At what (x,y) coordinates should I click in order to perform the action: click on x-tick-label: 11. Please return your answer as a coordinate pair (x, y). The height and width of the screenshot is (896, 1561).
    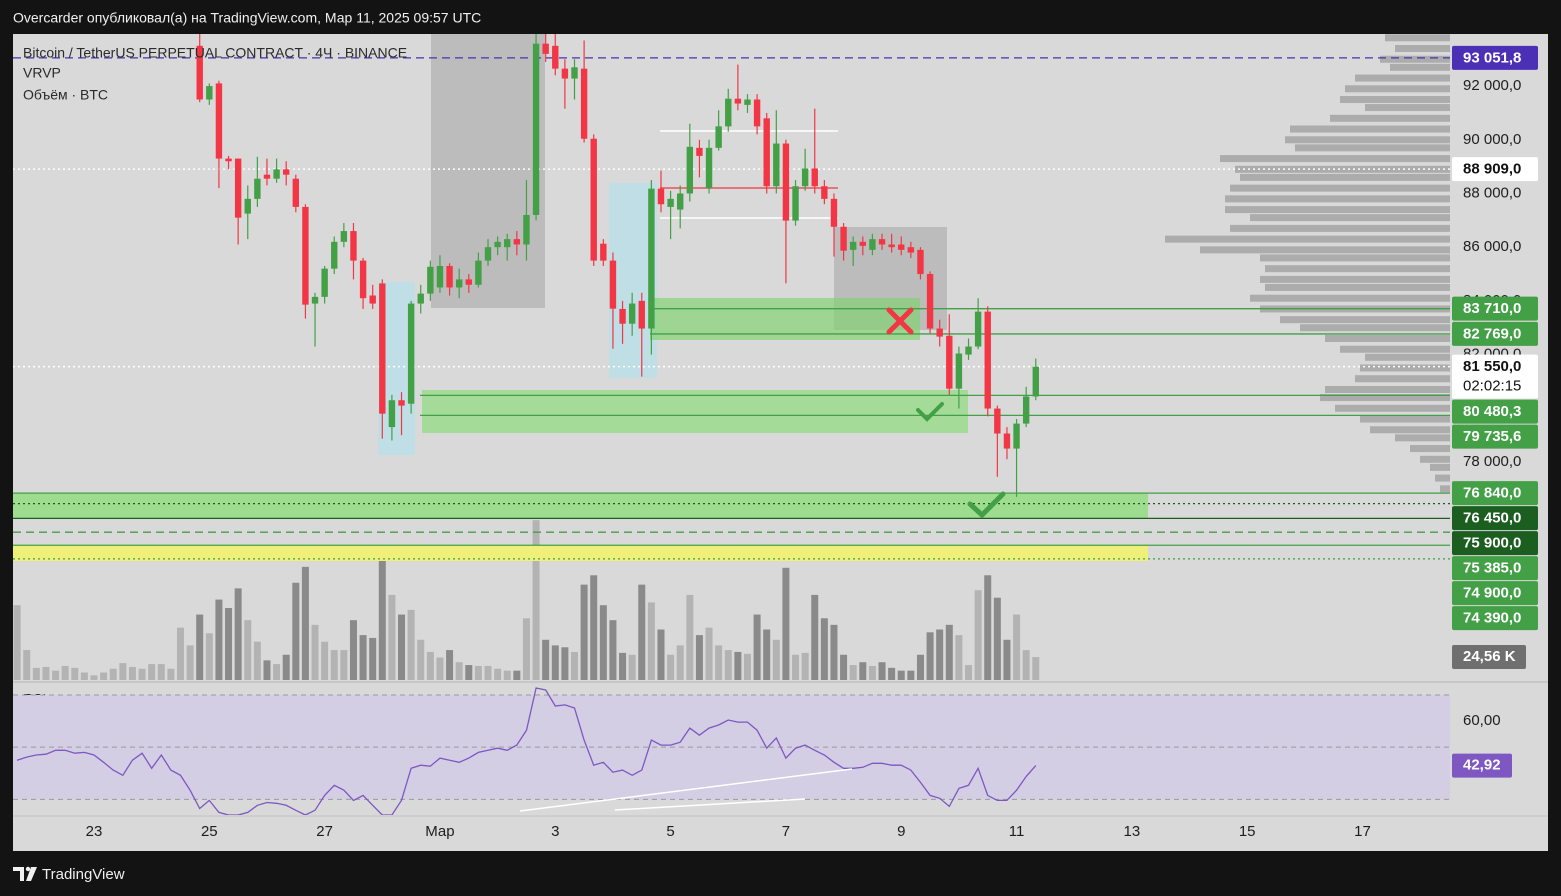
    Looking at the image, I should click on (1017, 831).